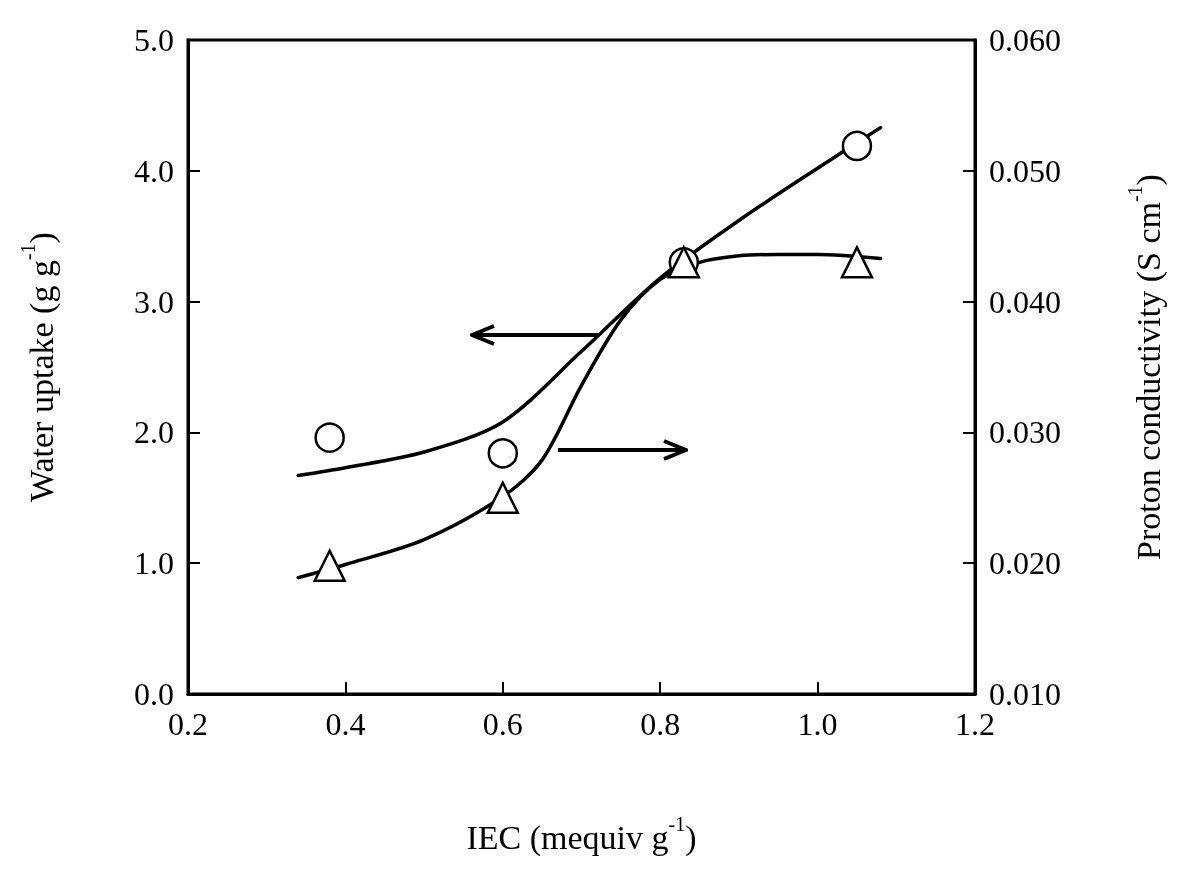 The image size is (1190, 877). Describe the element at coordinates (154, 301) in the screenshot. I see `y-tick-label: 3.0` at that location.